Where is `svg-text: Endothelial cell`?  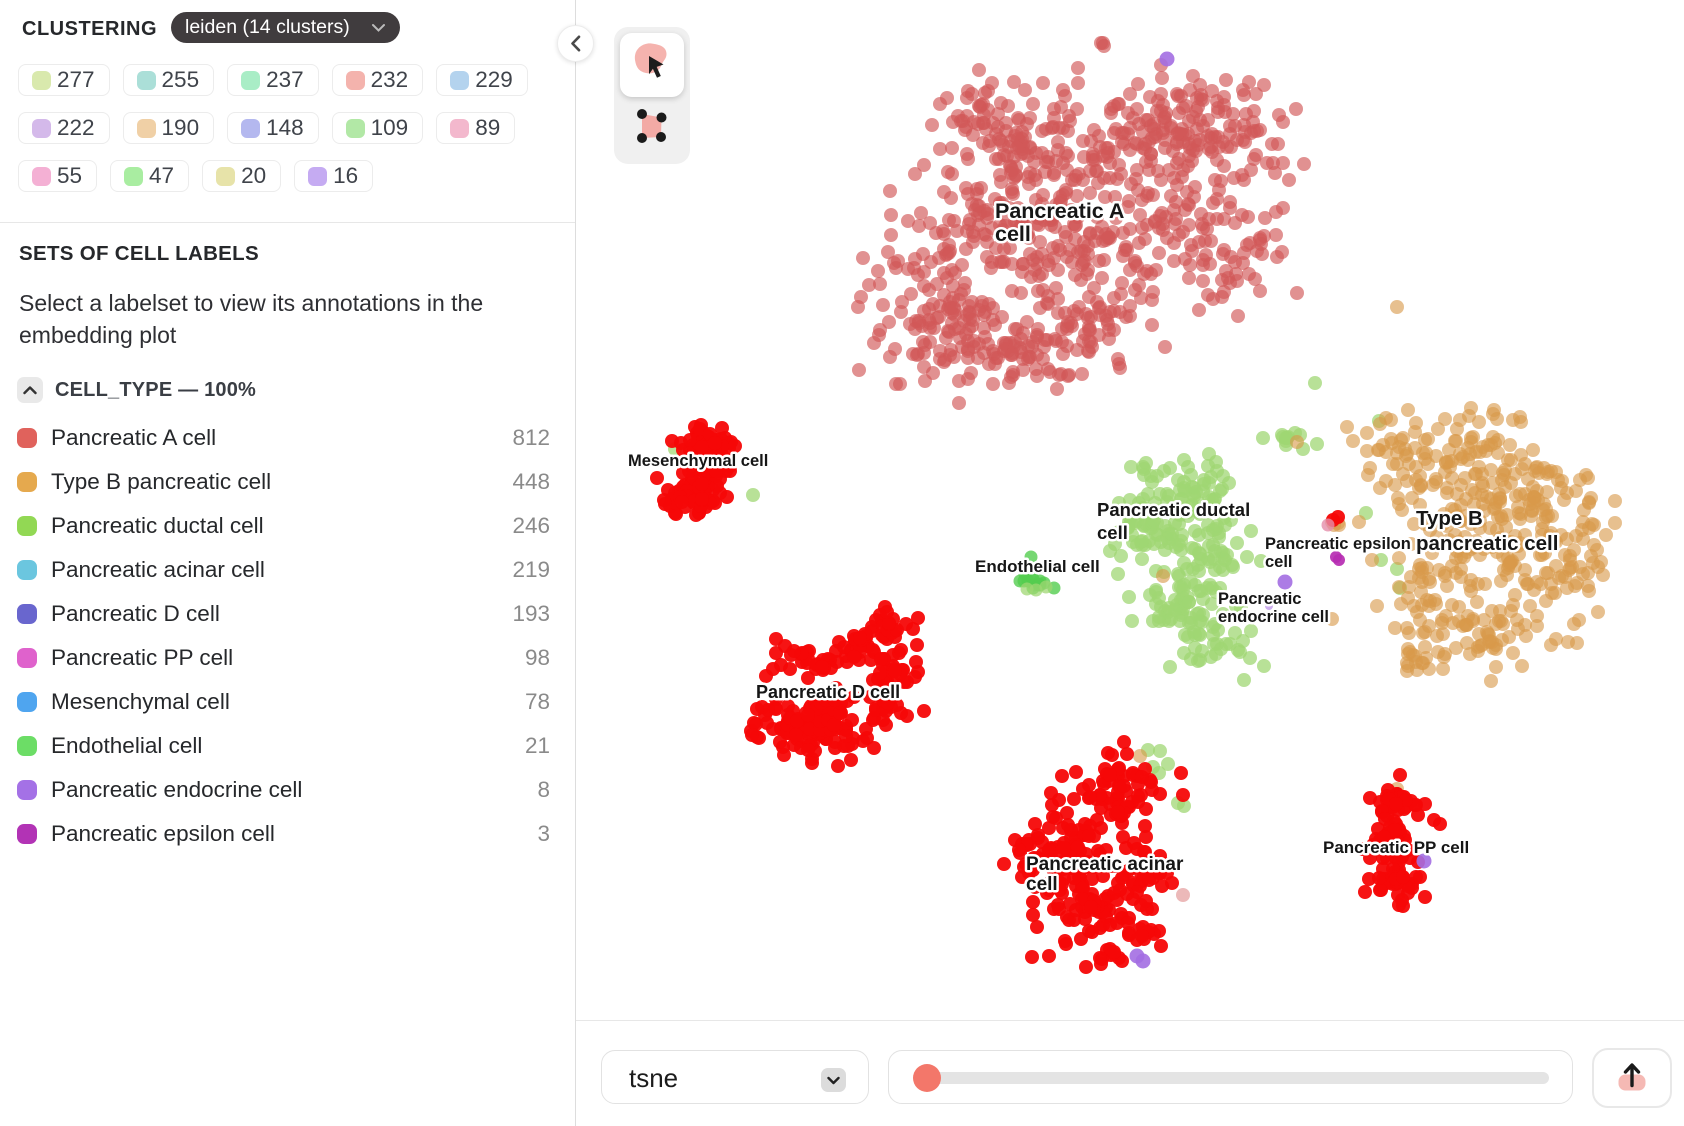 svg-text: Endothelial cell is located at coordinates (1037, 566).